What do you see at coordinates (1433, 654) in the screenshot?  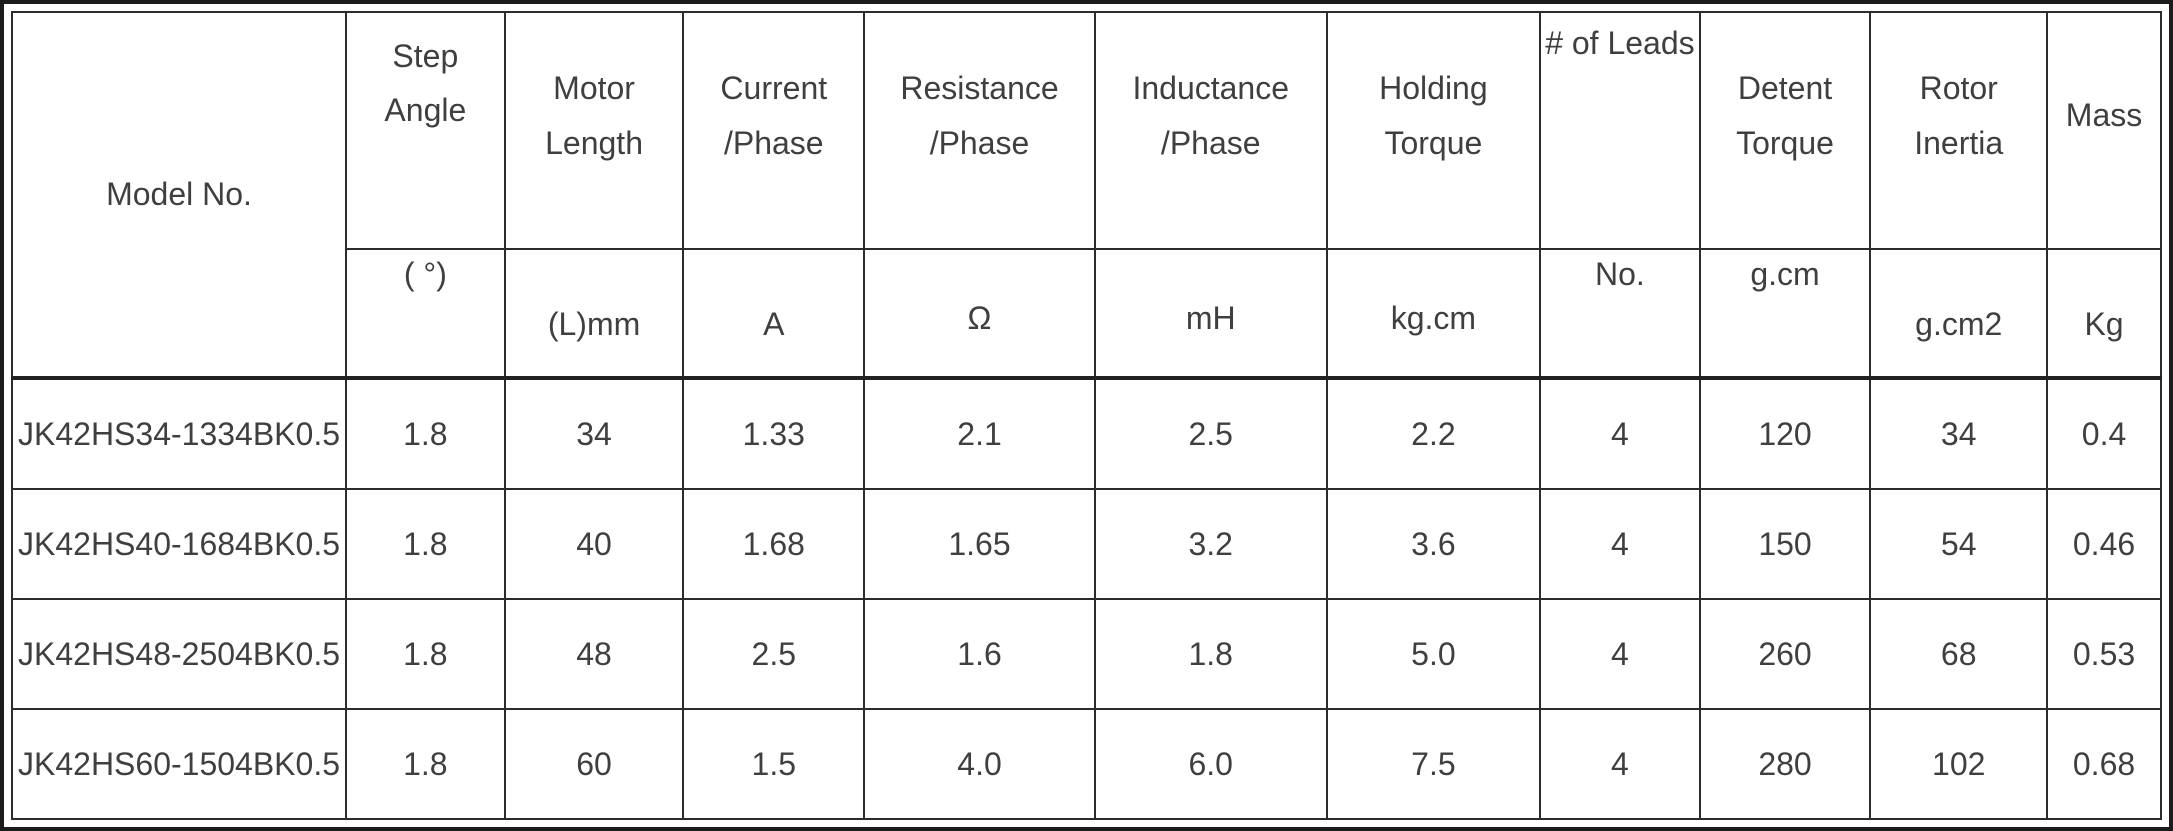 I see `cell-holding-torque: 5.0` at bounding box center [1433, 654].